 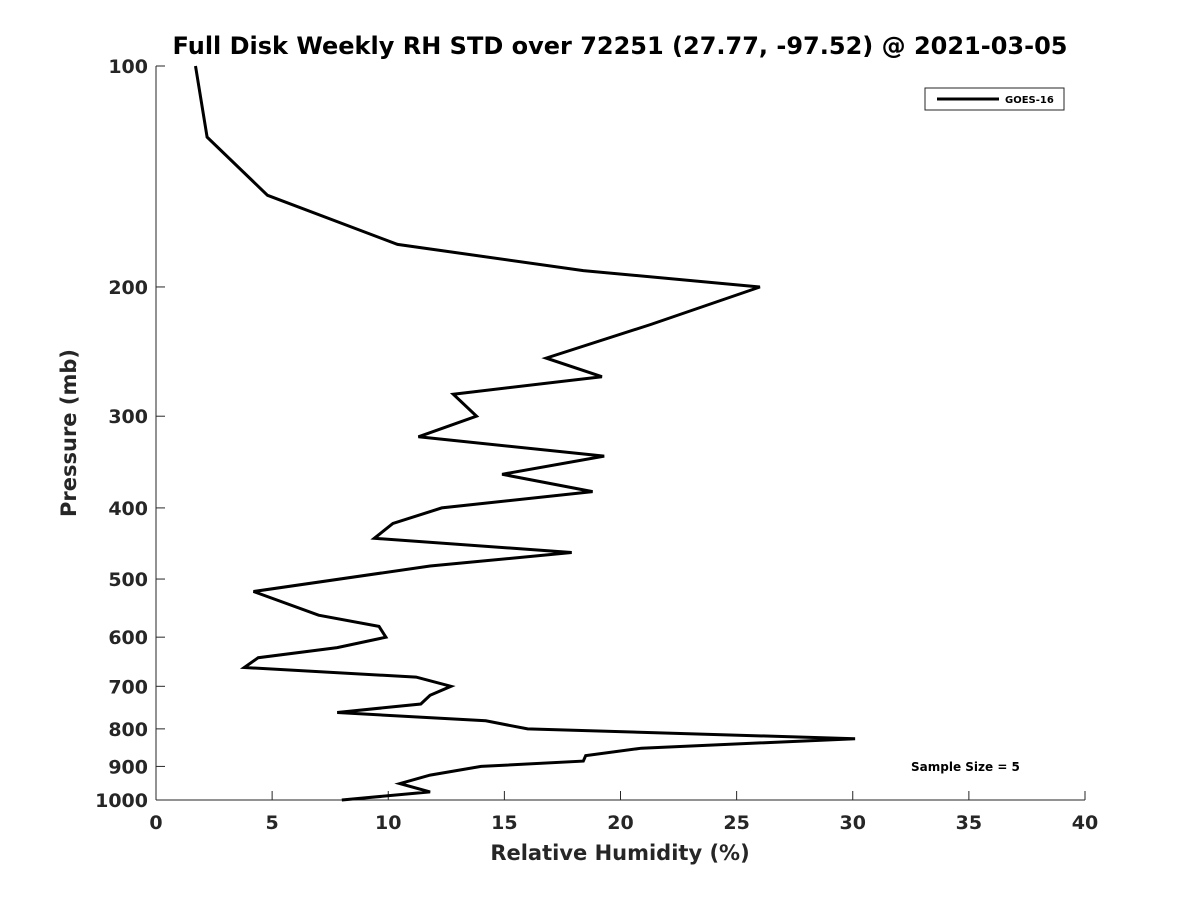 I want to click on y-tick-label: 200, so click(x=128, y=288).